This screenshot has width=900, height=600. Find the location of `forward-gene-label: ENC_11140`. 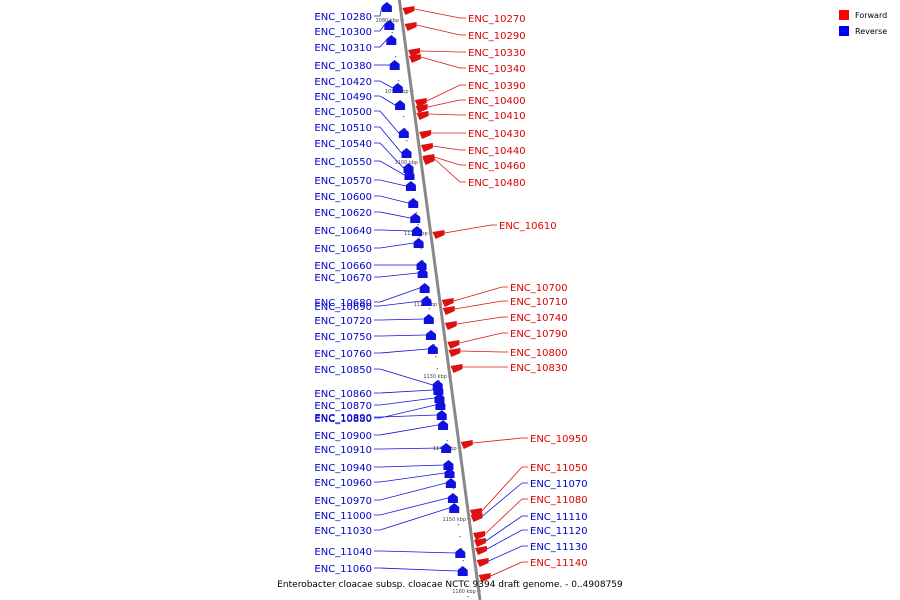

forward-gene-label: ENC_11140 is located at coordinates (559, 563).